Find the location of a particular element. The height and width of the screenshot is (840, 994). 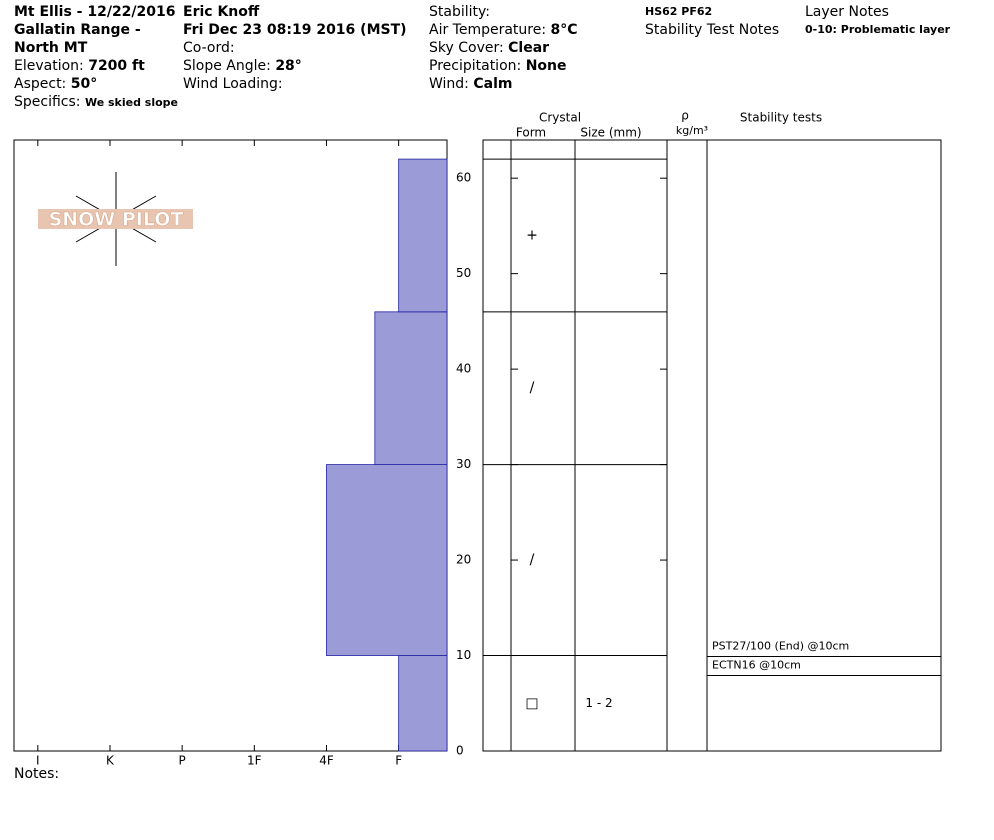

y-tick-label: 30 is located at coordinates (463, 464).